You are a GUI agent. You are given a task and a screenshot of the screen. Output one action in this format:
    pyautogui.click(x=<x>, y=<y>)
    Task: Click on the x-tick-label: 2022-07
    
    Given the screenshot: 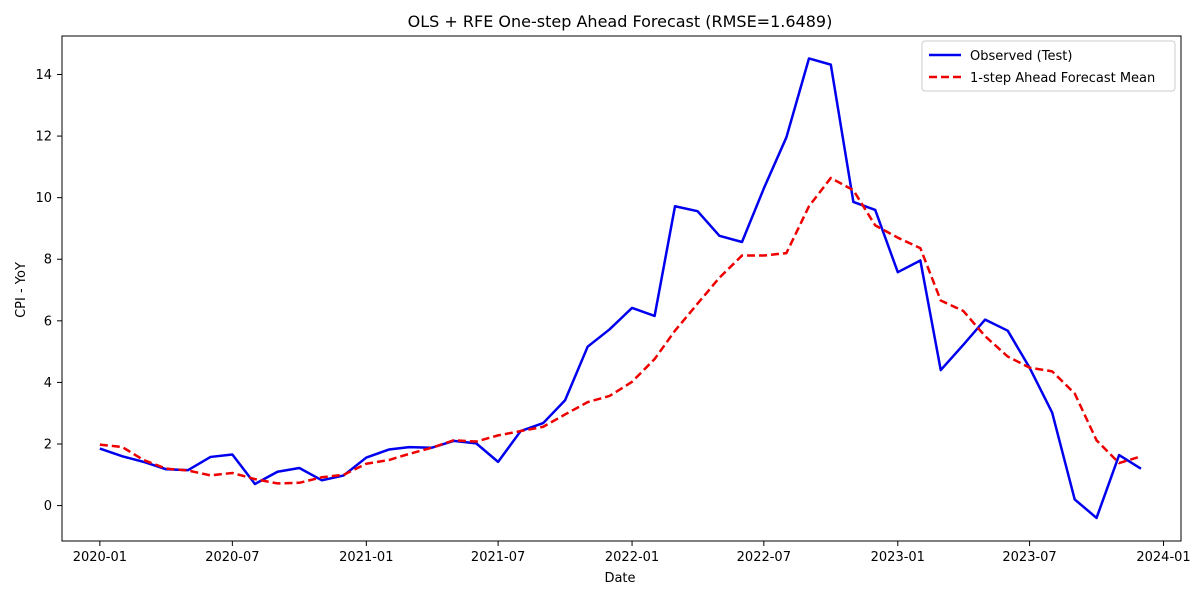 What is the action you would take?
    pyautogui.click(x=764, y=557)
    